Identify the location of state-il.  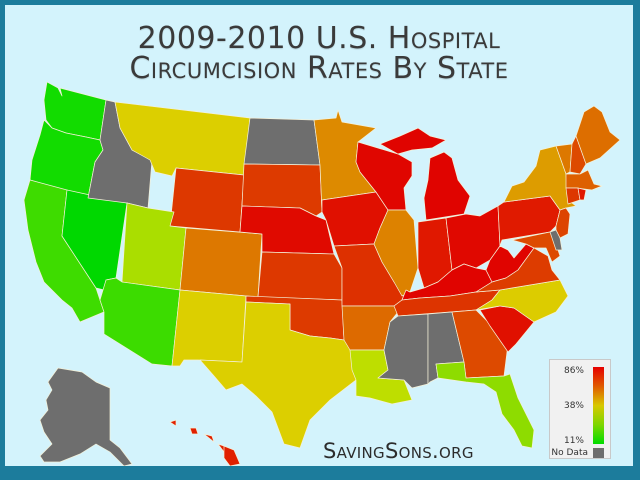
(396, 253).